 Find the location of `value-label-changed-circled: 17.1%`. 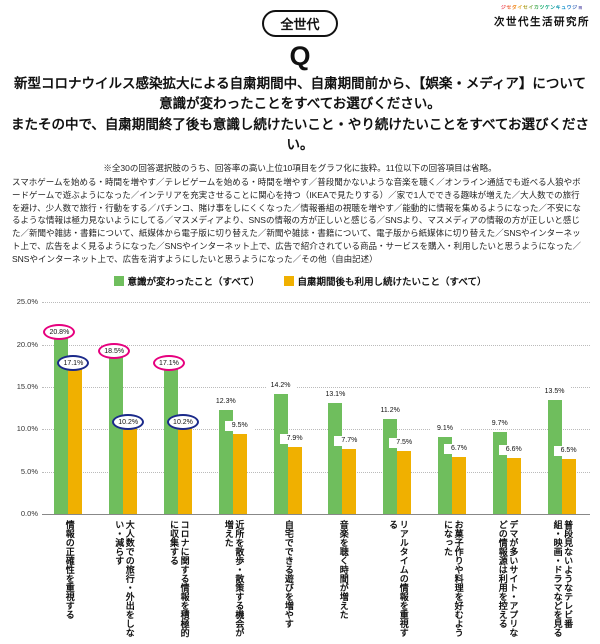

value-label-changed-circled: 17.1% is located at coordinates (168, 363).